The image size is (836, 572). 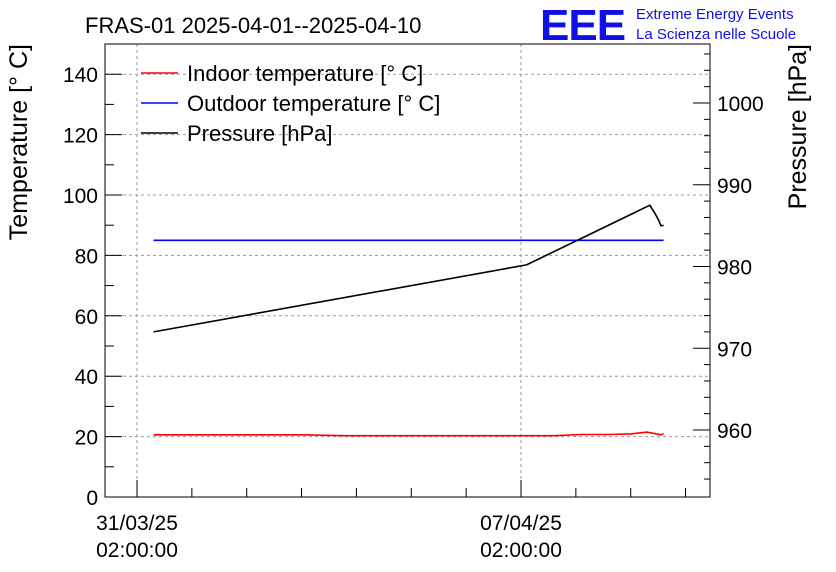 What do you see at coordinates (86, 256) in the screenshot?
I see `y-tick-label: 80` at bounding box center [86, 256].